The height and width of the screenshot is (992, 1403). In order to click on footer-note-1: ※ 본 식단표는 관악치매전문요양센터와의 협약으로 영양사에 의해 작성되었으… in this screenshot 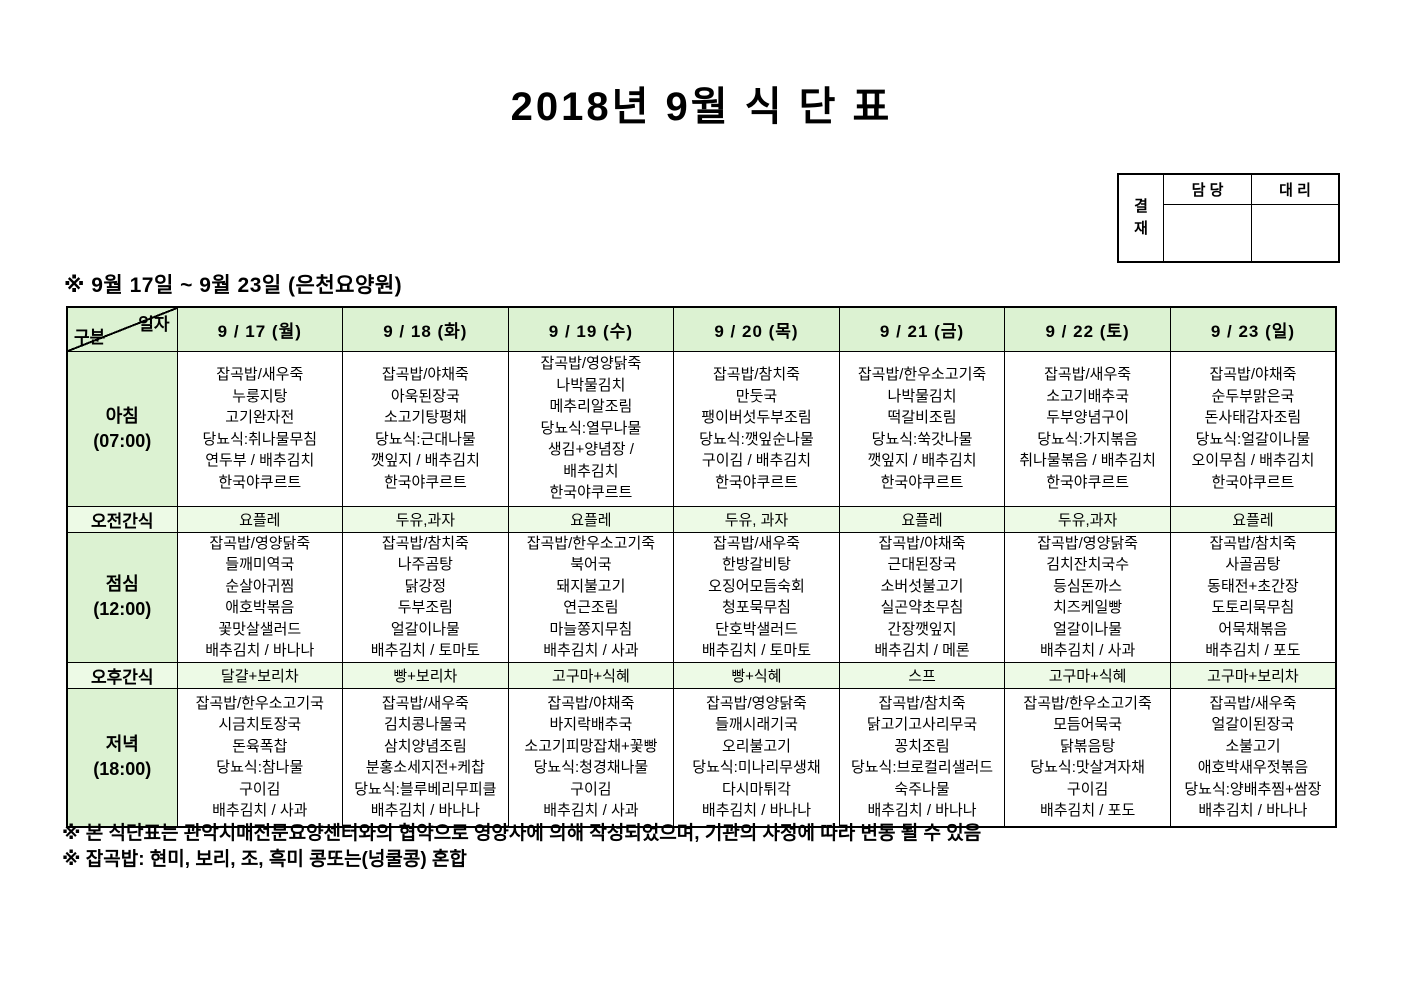, I will do `click(522, 833)`.